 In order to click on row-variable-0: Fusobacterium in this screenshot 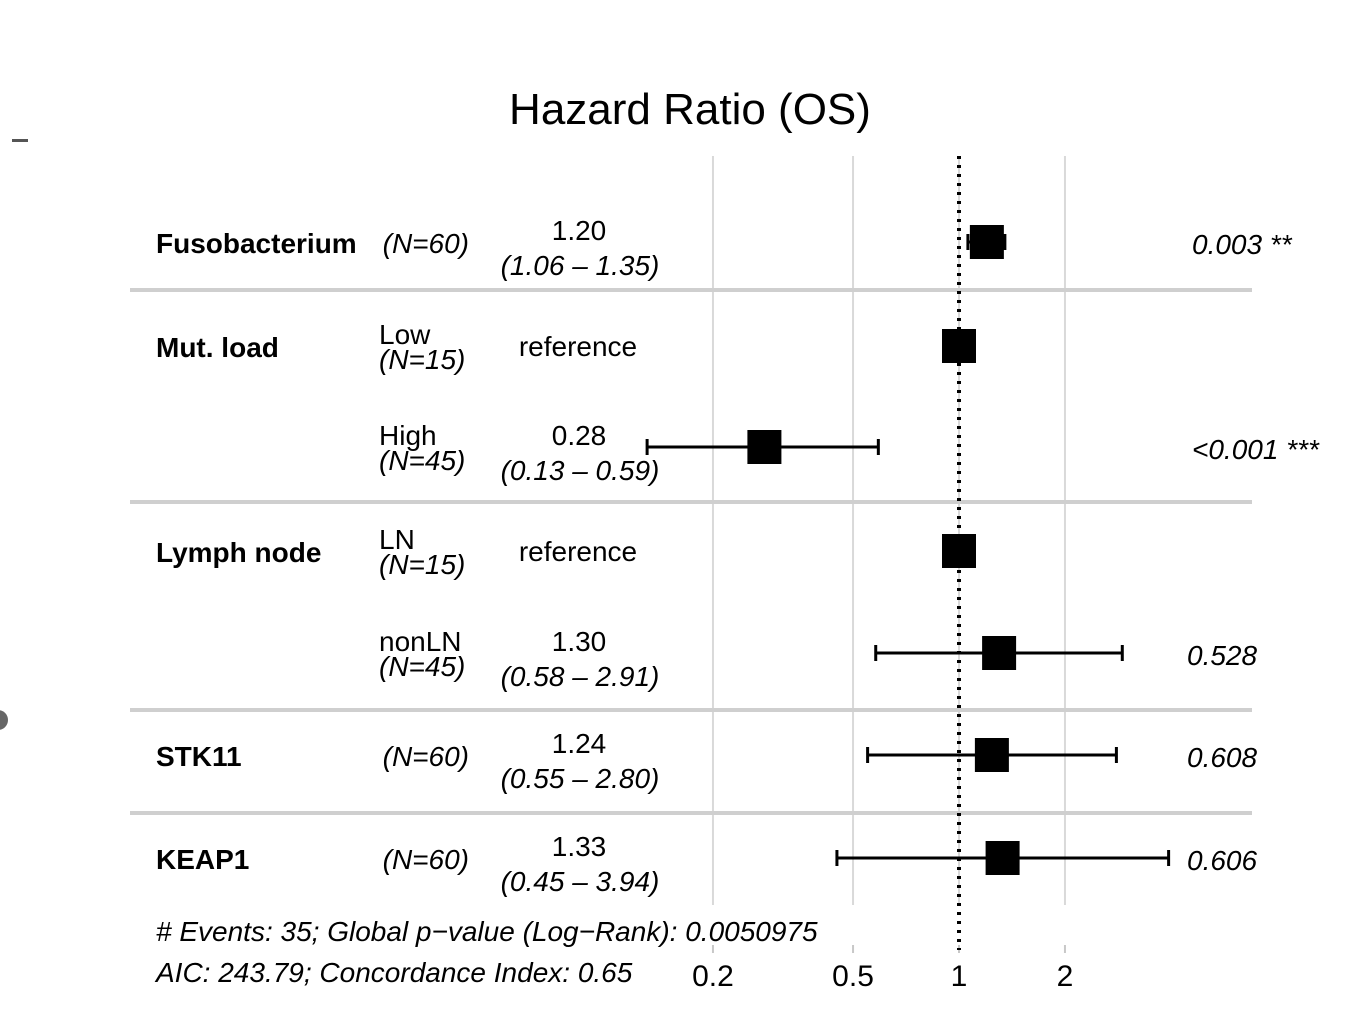, I will do `click(256, 243)`.